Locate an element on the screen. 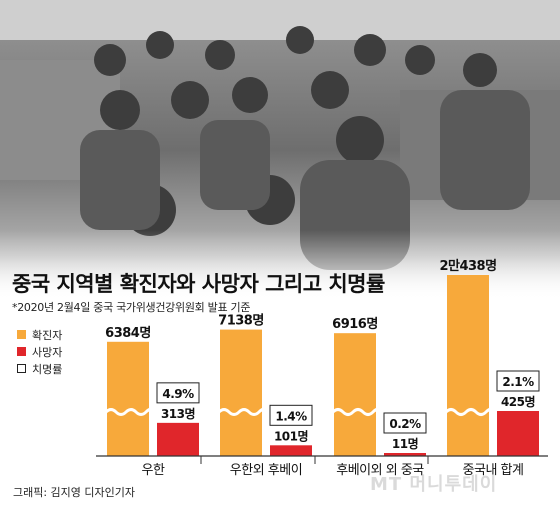  label-fatality: 0.2% is located at coordinates (405, 424).